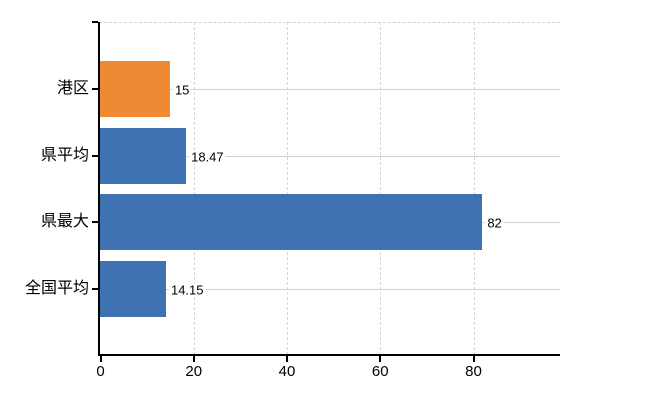  I want to click on category-label: 港区, so click(72, 88).